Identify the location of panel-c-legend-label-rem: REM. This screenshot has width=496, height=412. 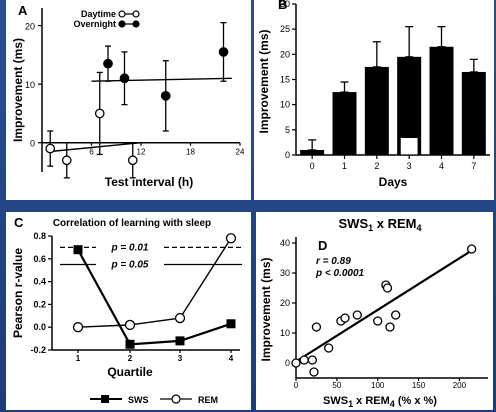
(208, 400).